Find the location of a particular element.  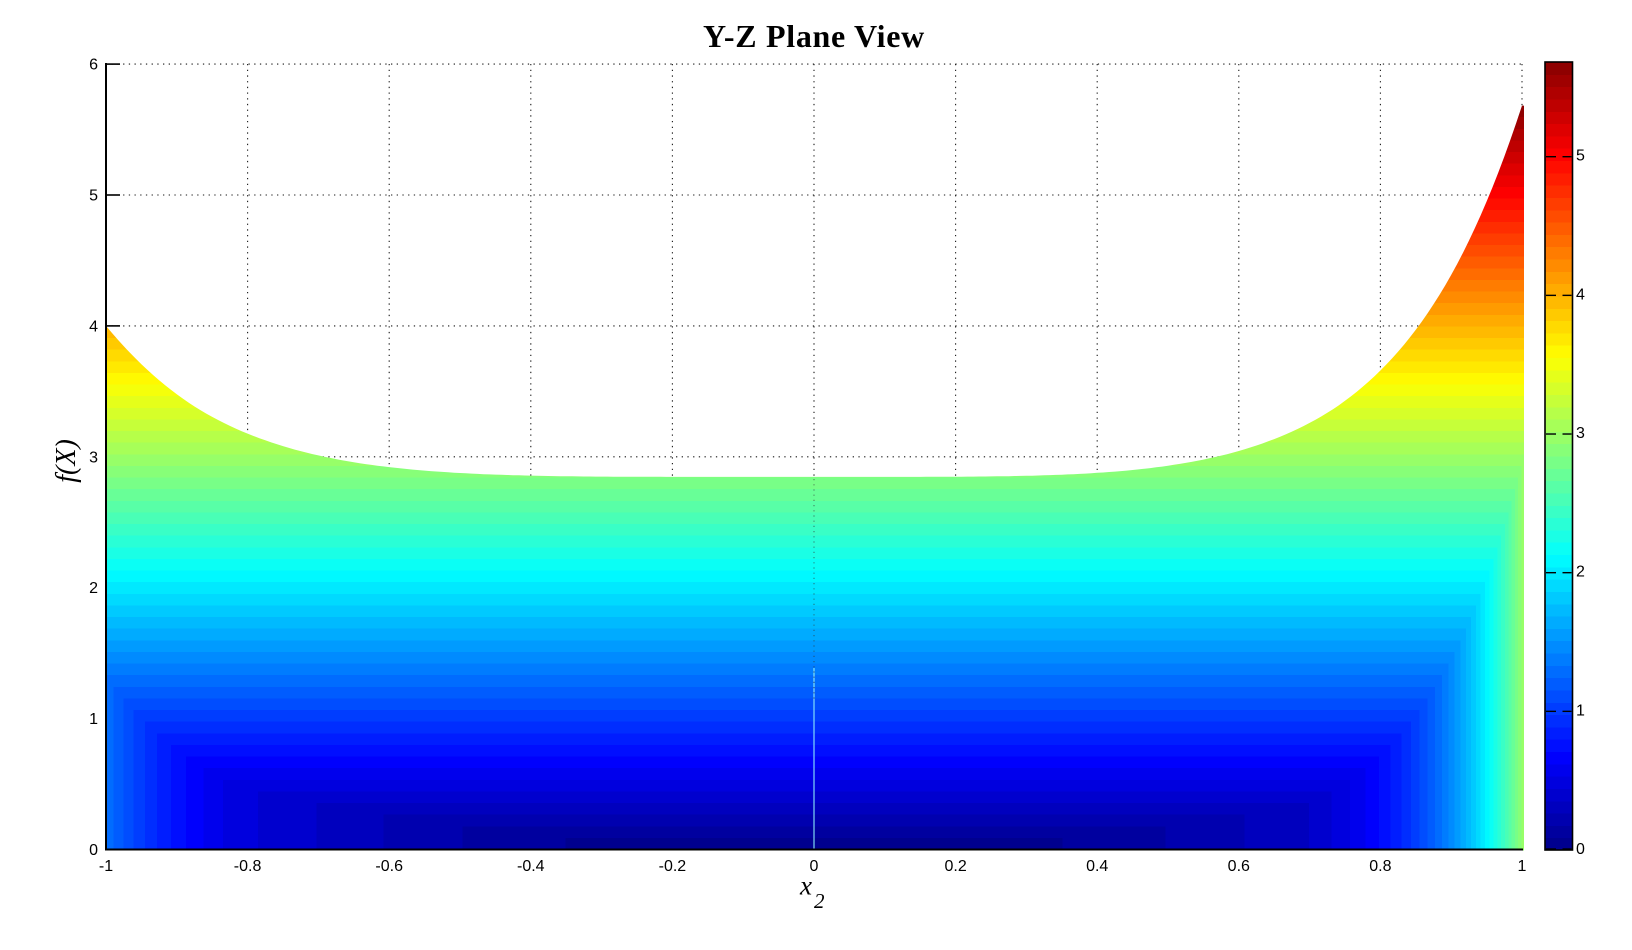

svg-text: x is located at coordinates (805, 886).